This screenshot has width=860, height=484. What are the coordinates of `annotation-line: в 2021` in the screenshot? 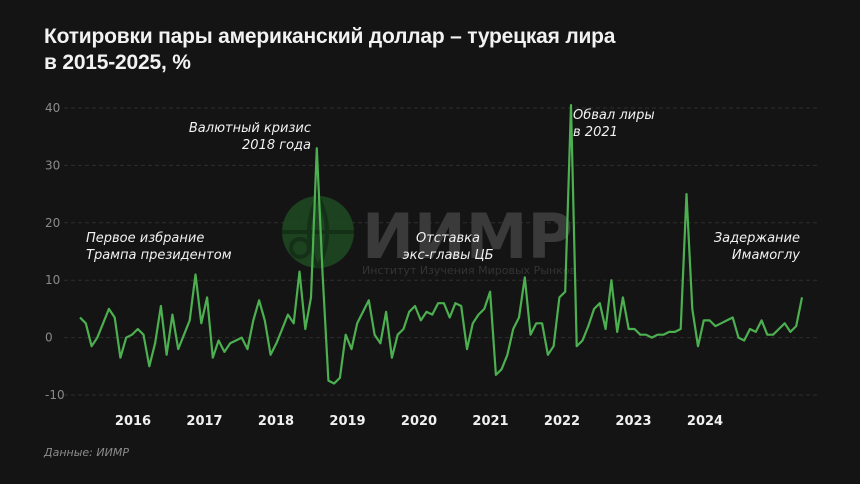 It's located at (595, 132).